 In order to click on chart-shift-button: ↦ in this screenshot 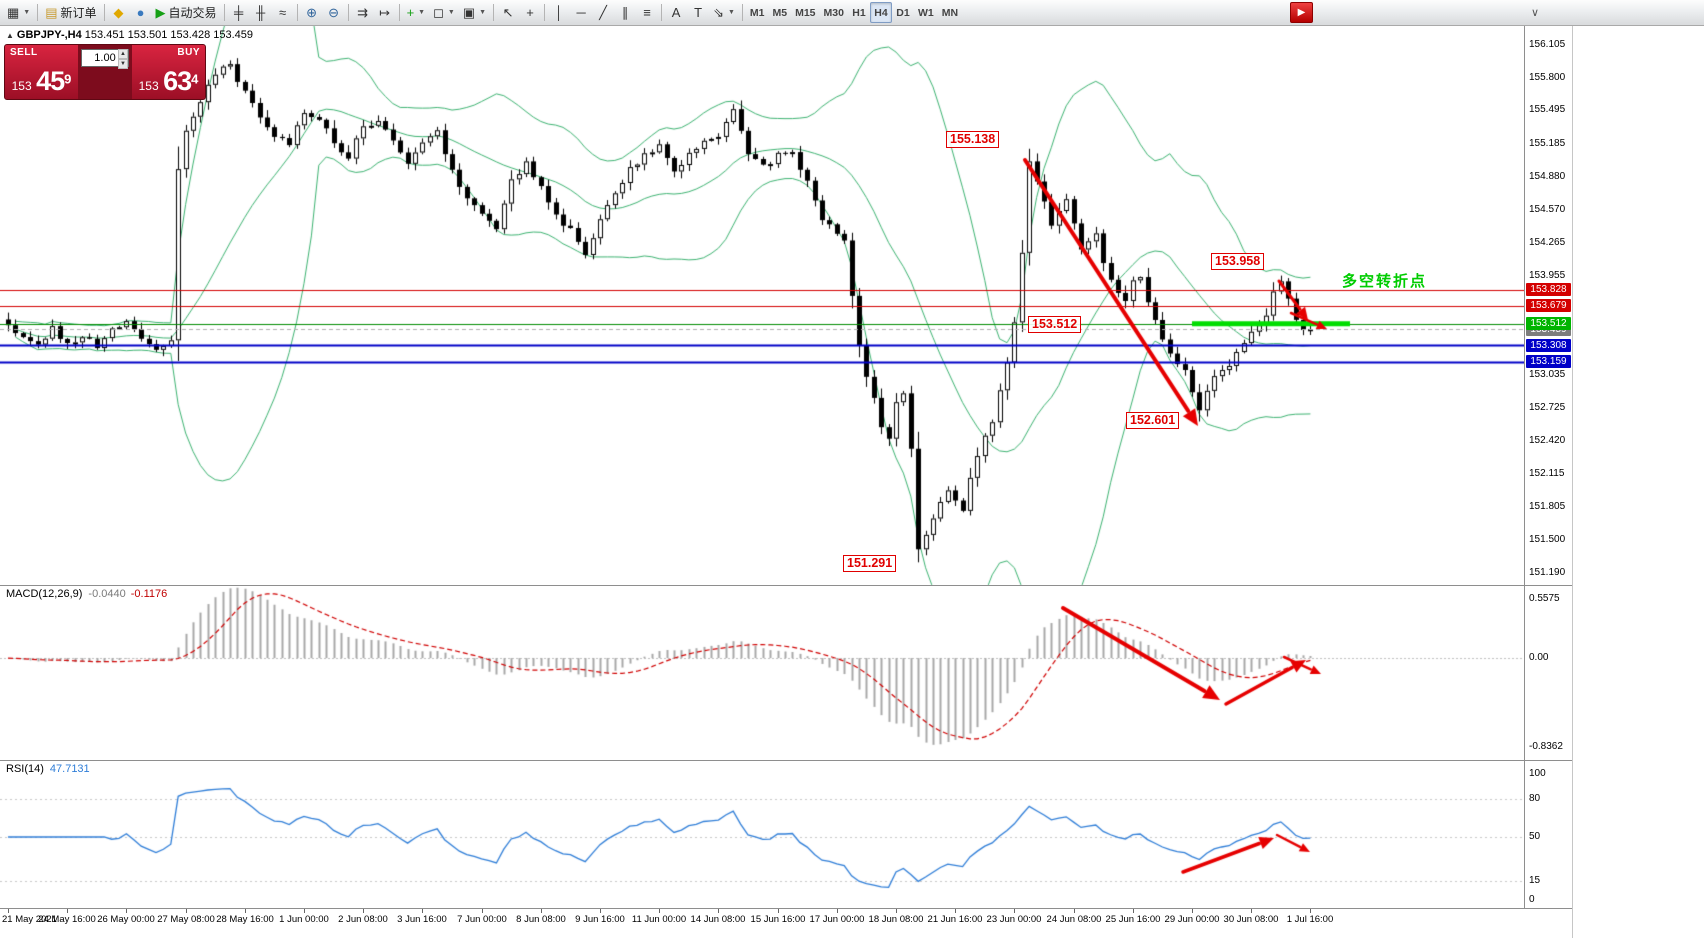, I will do `click(385, 12)`.